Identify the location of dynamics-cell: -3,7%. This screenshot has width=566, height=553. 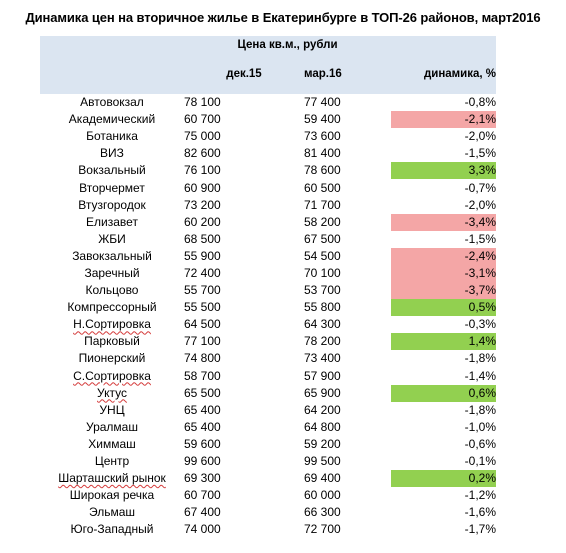
(444, 291).